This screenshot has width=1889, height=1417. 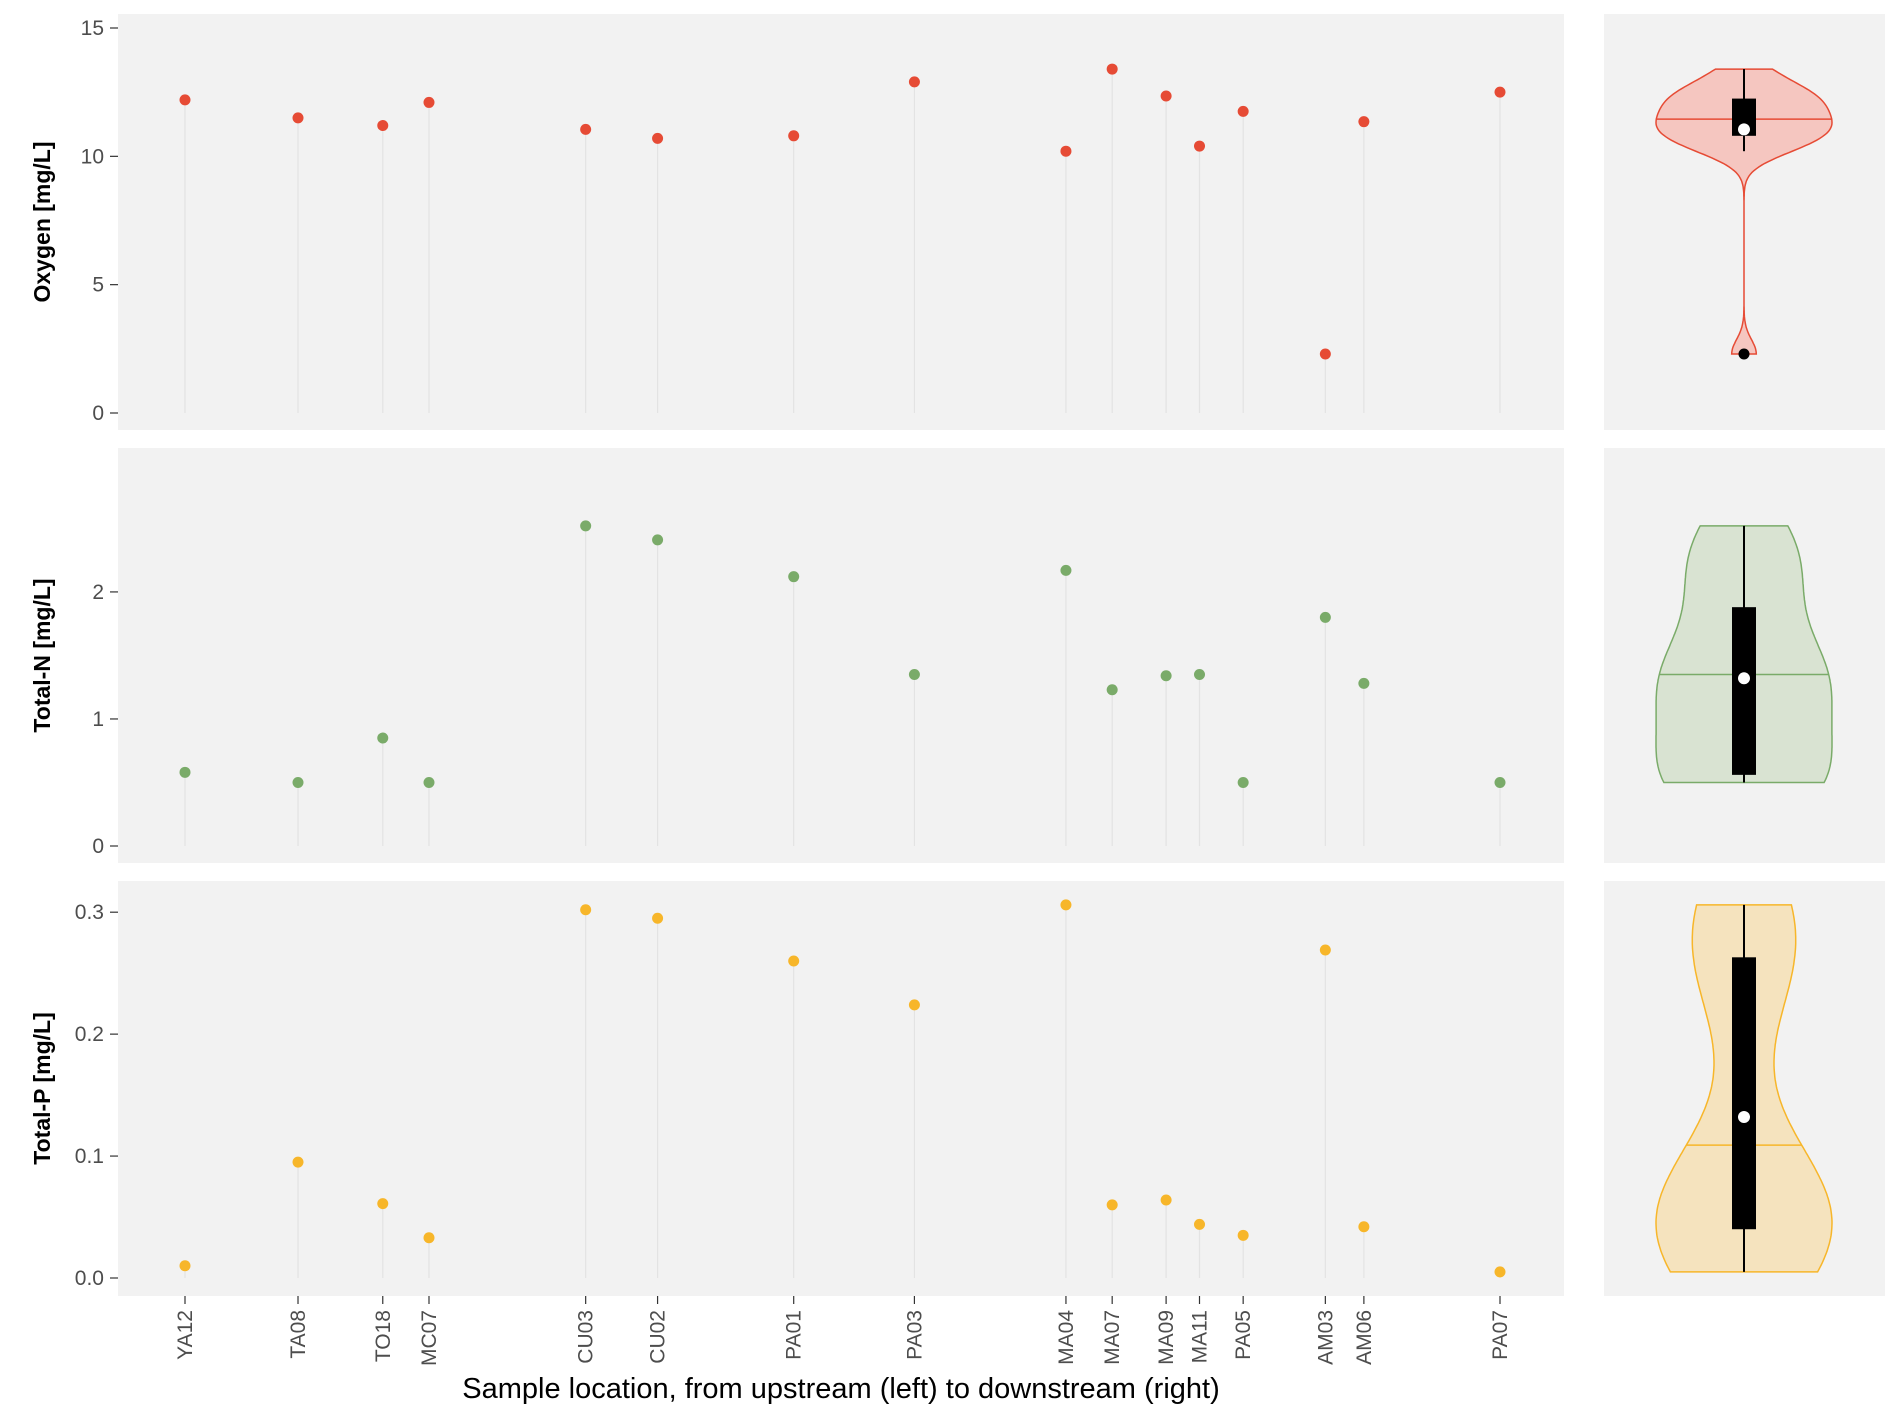 What do you see at coordinates (914, 1335) in the screenshot?
I see `x-tick-label: PA03` at bounding box center [914, 1335].